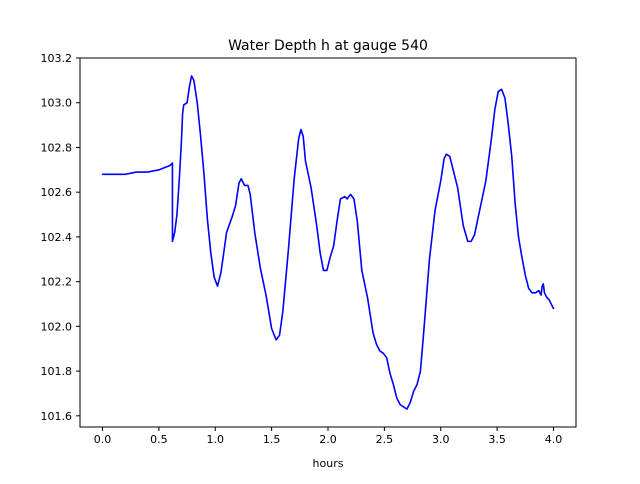 This screenshot has height=484, width=640. I want to click on x-tick-label: 1.5, so click(272, 439).